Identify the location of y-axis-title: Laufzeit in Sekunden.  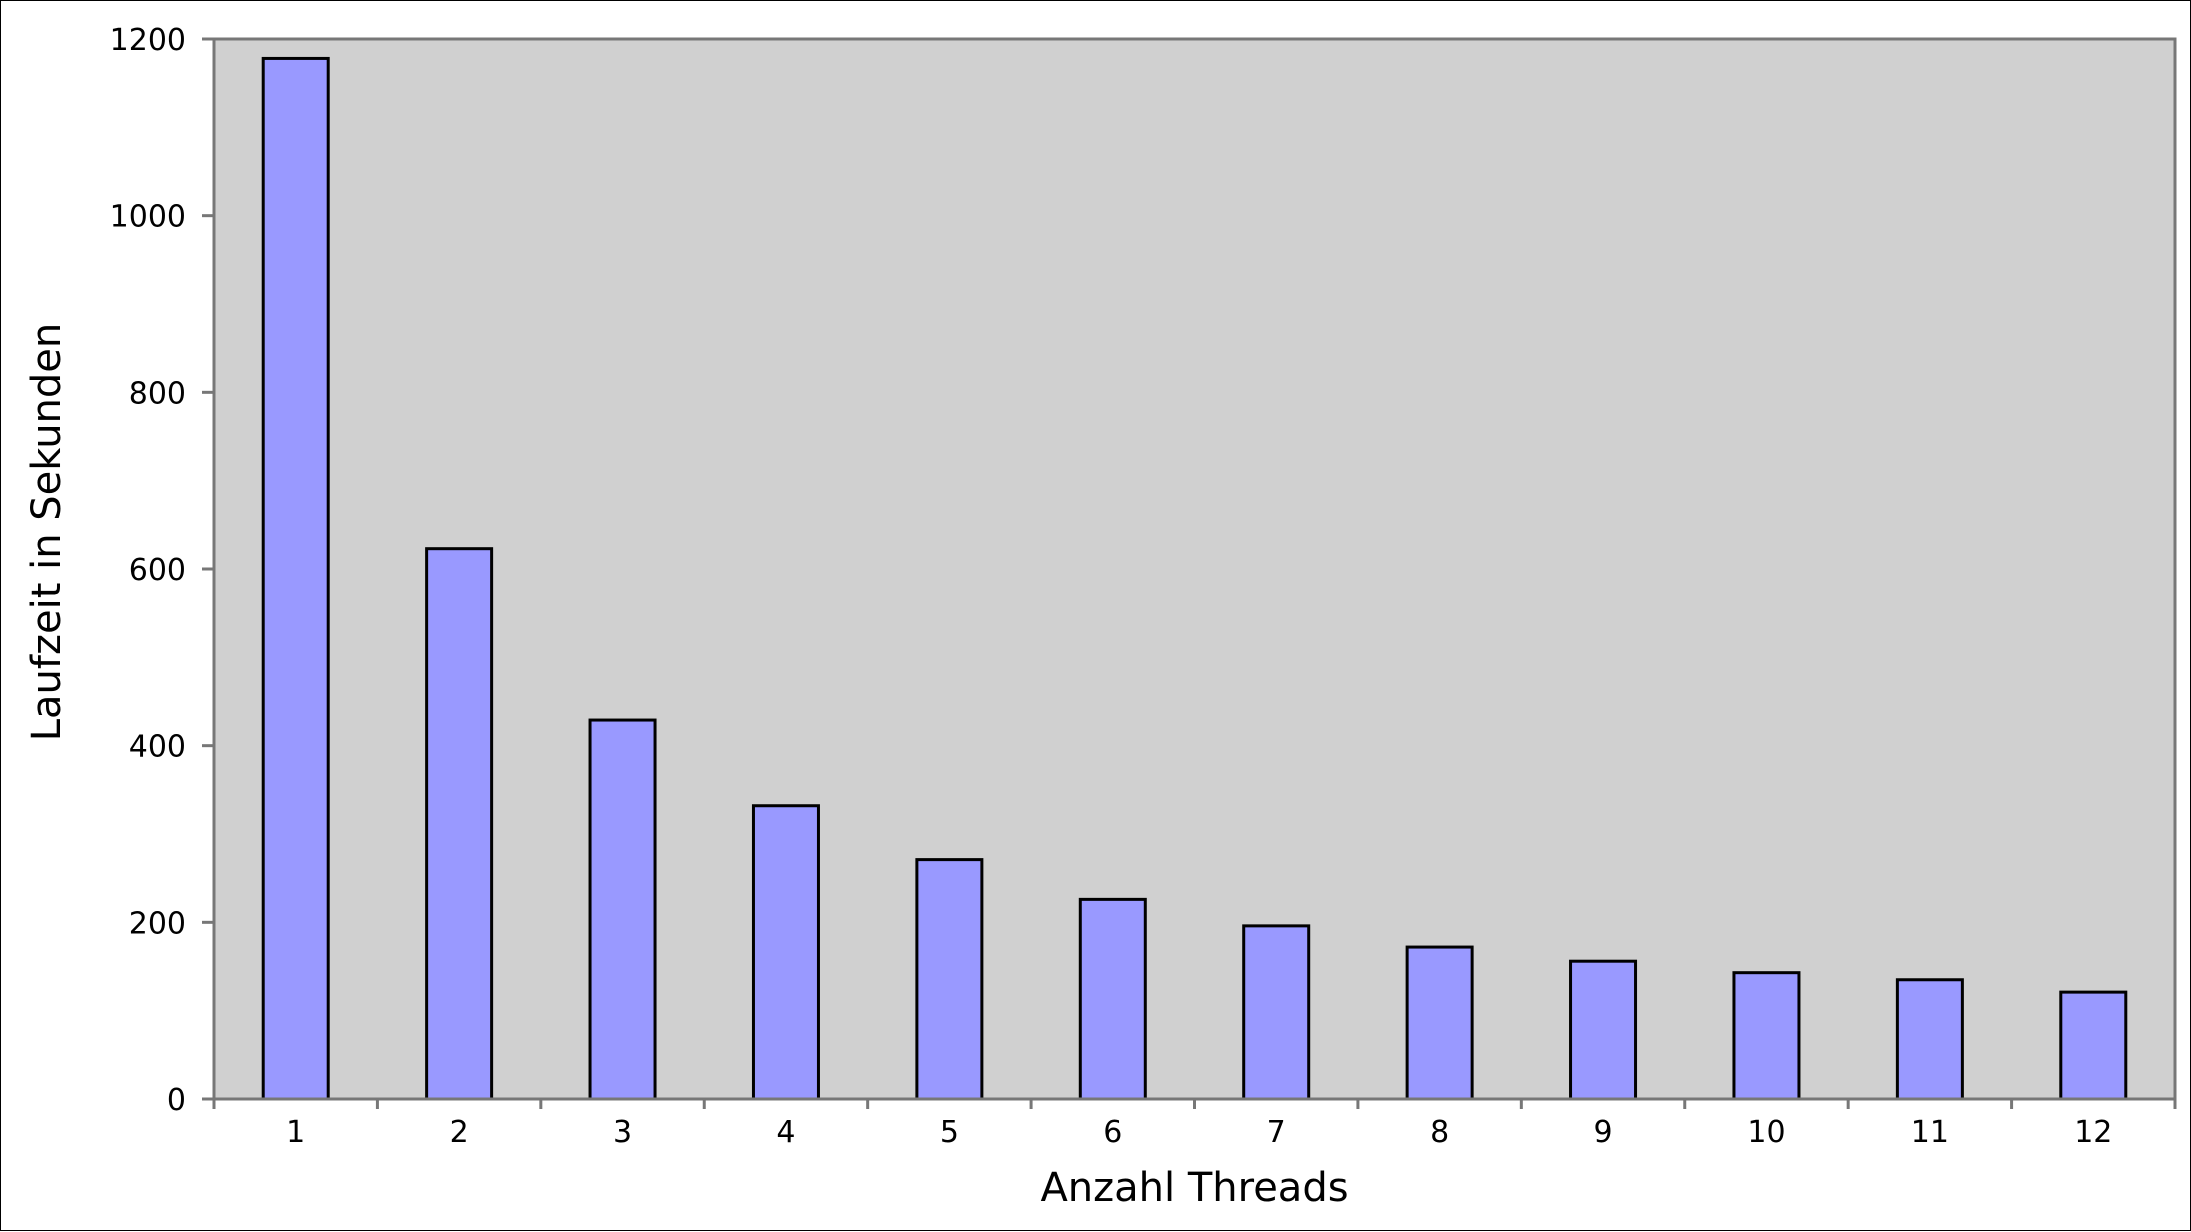
(47, 532).